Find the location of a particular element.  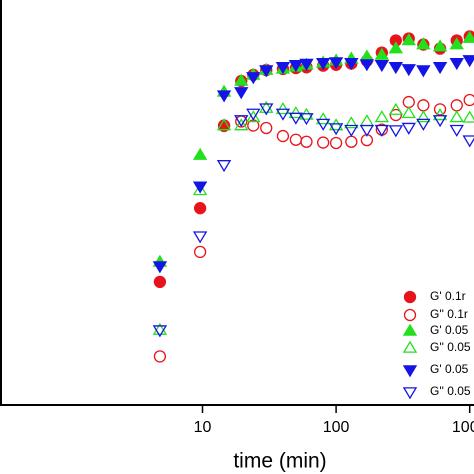

x-tick-label: 10 is located at coordinates (203, 427).